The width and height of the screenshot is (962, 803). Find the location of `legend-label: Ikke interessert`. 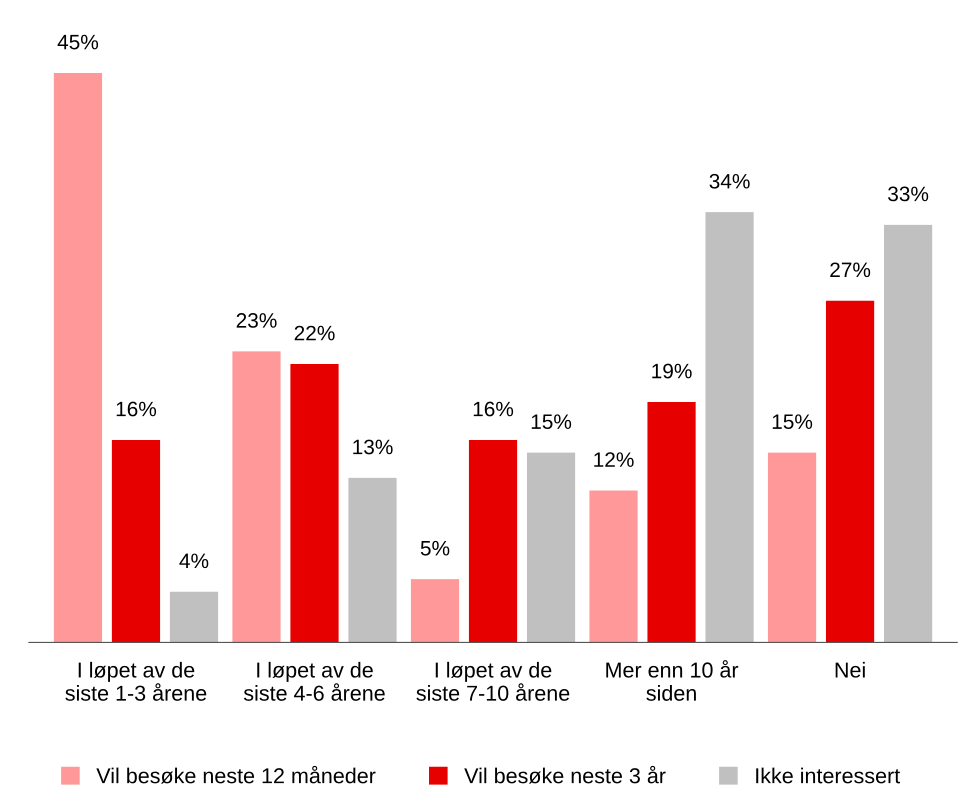

legend-label: Ikke interessert is located at coordinates (828, 776).